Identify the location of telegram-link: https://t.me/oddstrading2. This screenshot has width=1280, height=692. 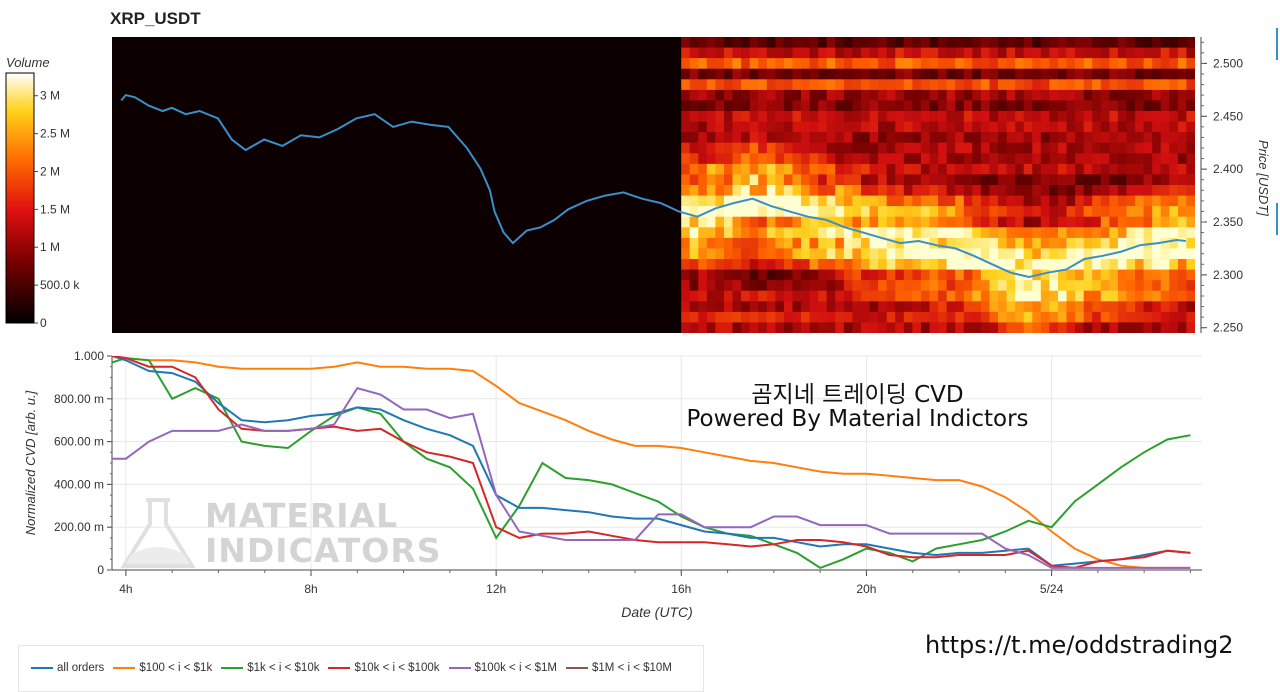
(1079, 645).